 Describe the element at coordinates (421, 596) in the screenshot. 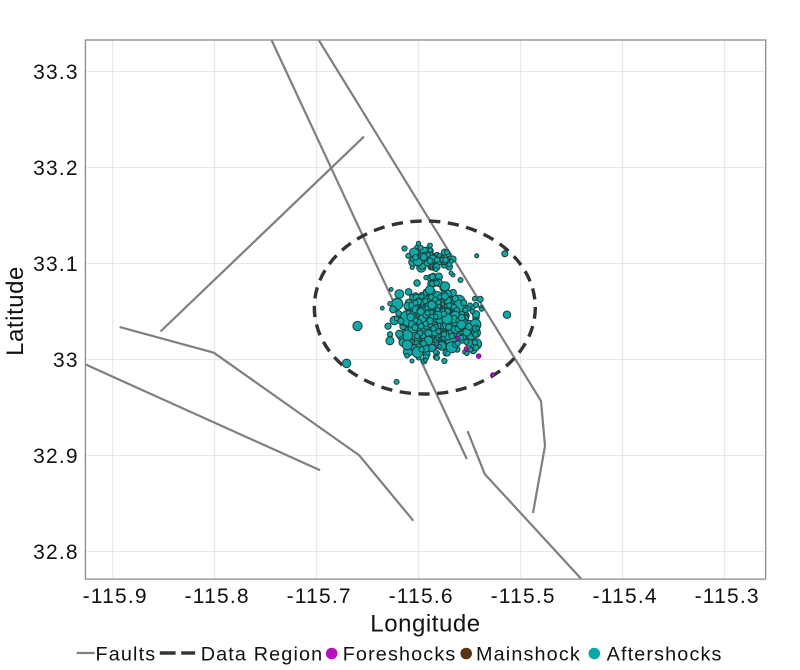

I see `svg-text: -115.6` at that location.